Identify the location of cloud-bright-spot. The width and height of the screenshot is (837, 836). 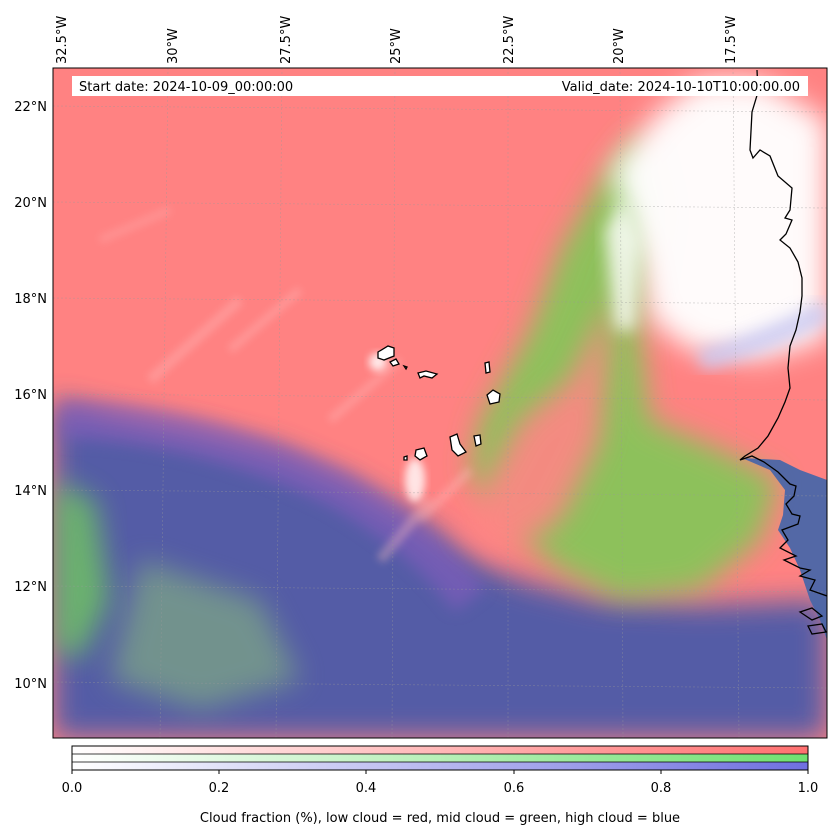
(415, 480).